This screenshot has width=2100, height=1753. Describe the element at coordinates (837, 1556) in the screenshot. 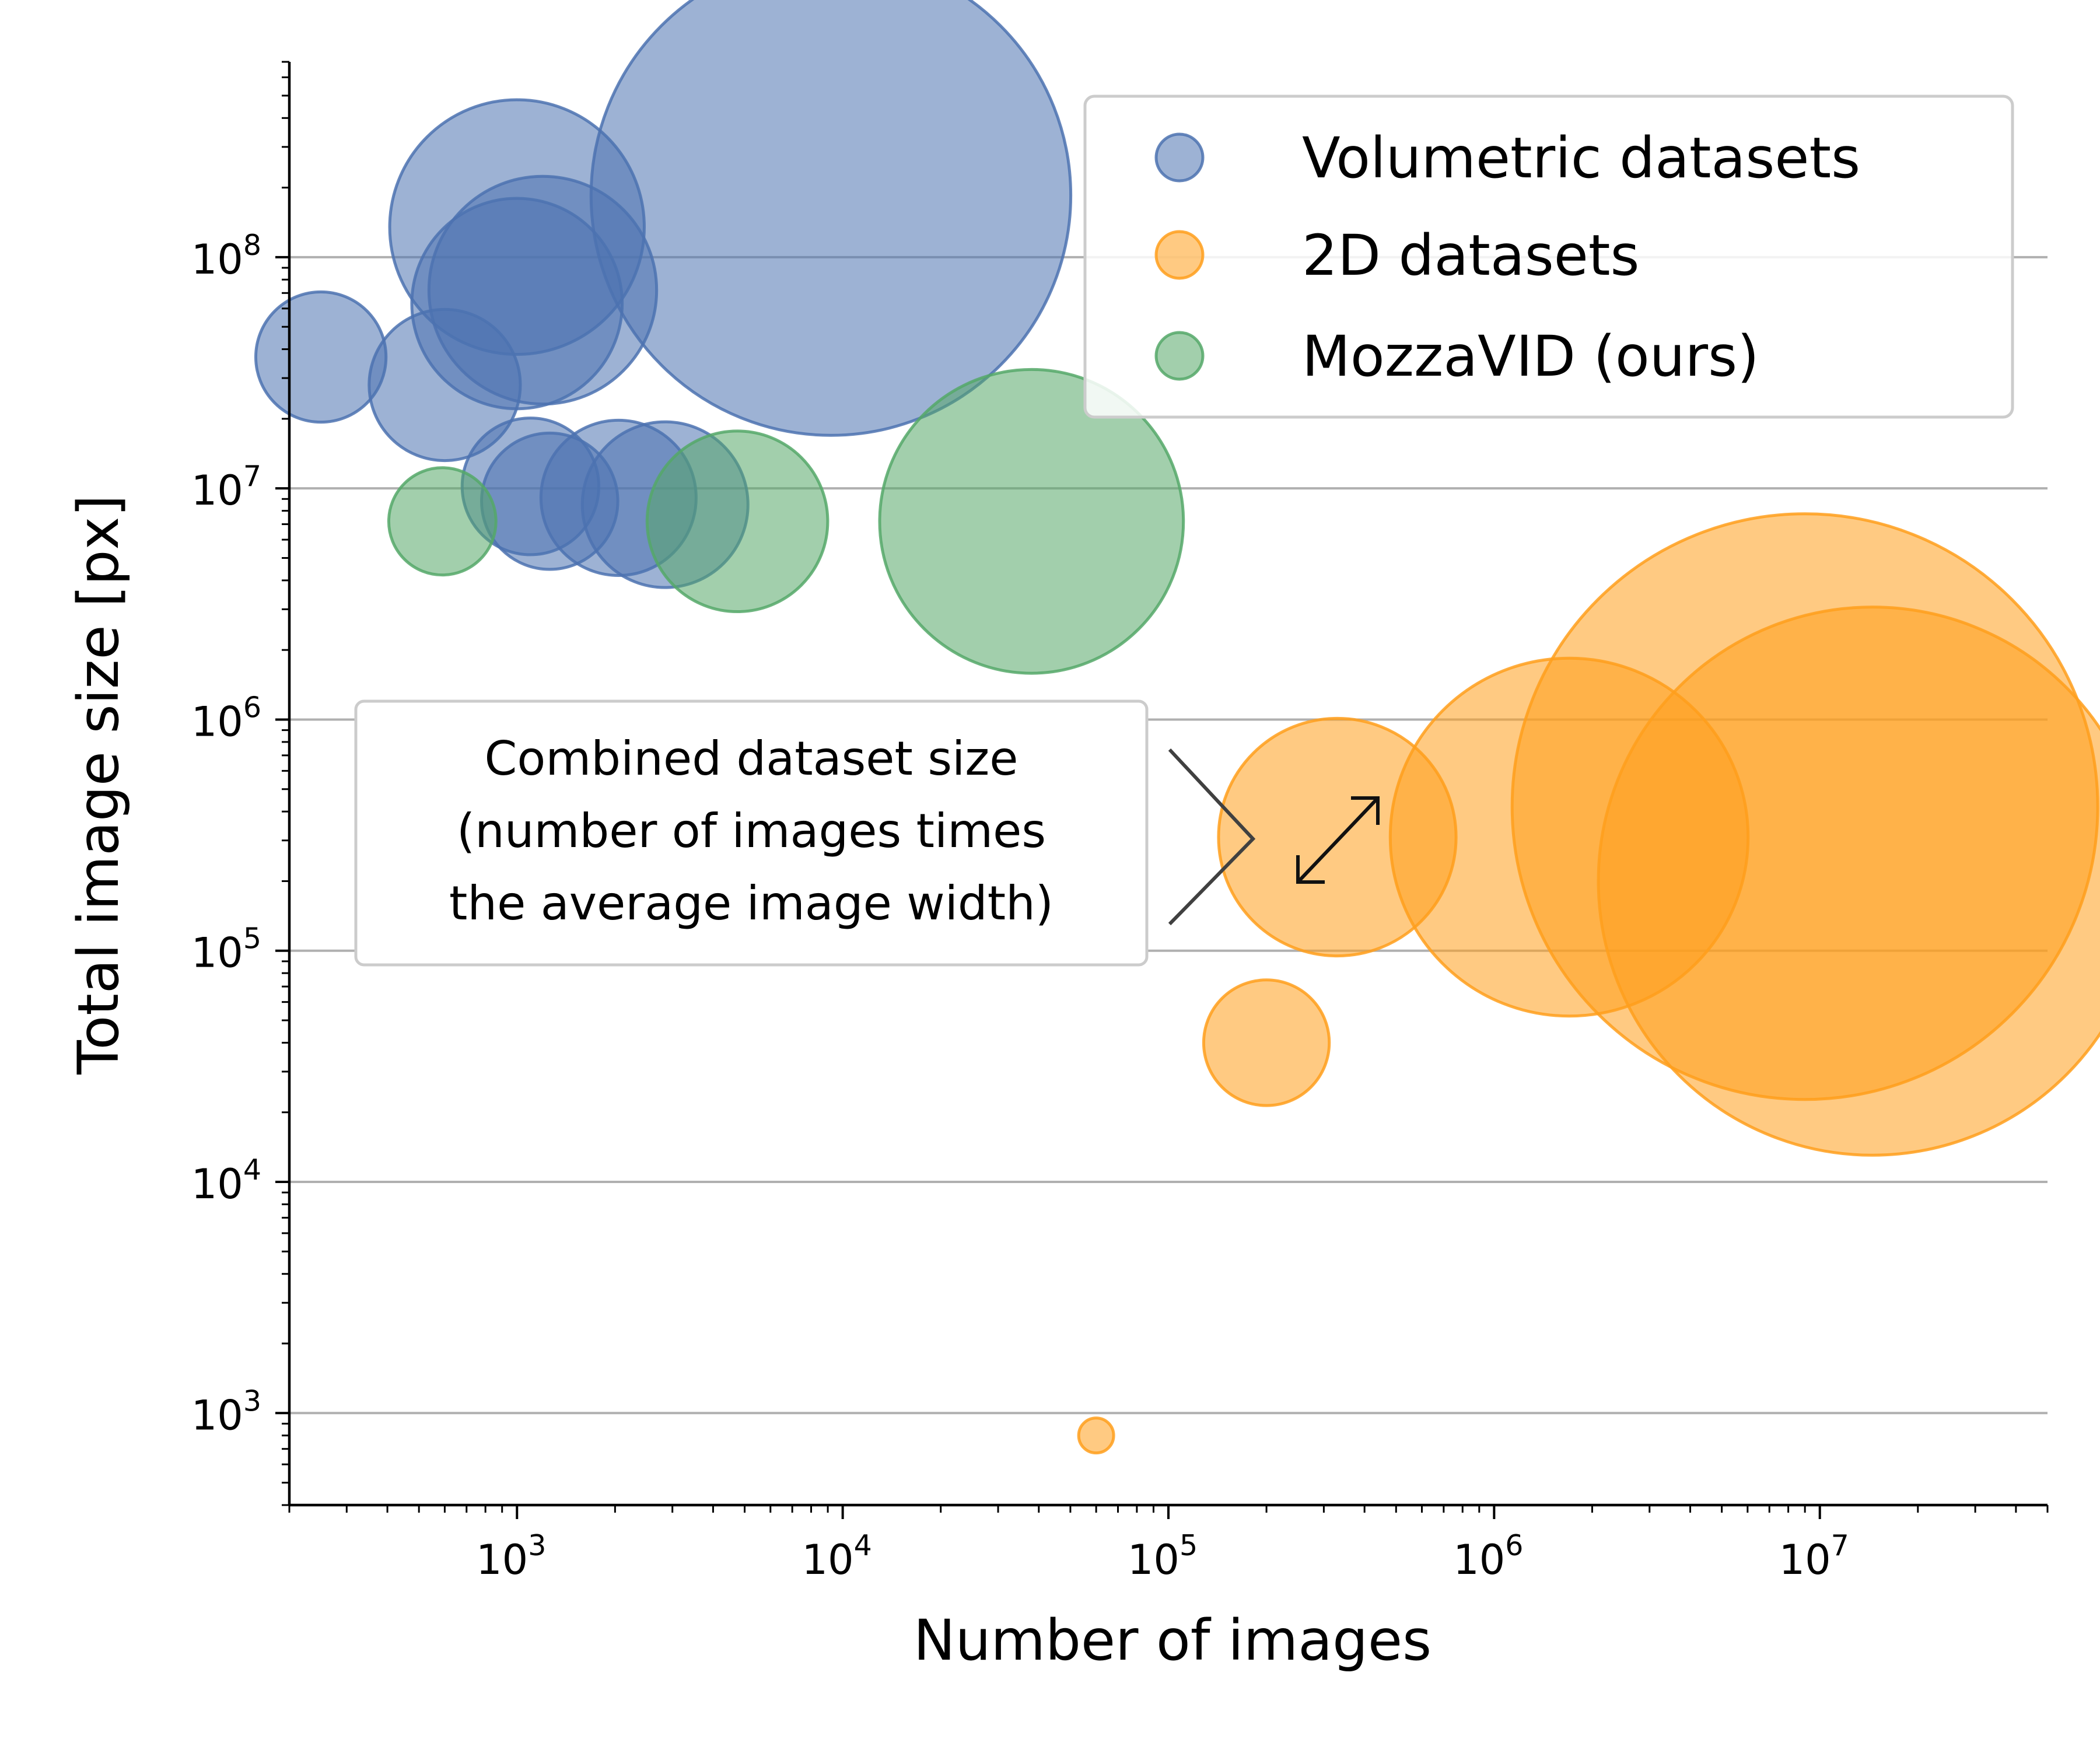

I see `x-tick-label: 10⁴` at that location.